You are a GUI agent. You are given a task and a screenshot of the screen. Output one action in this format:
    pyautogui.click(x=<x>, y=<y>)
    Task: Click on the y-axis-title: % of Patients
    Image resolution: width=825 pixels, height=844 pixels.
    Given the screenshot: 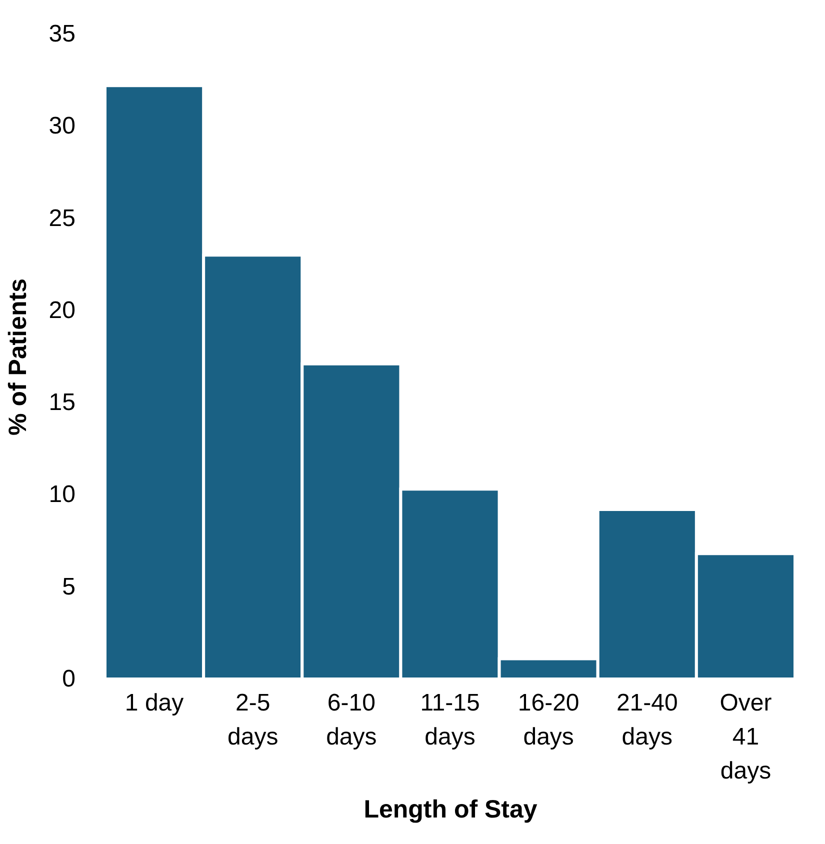 What is the action you would take?
    pyautogui.click(x=18, y=357)
    